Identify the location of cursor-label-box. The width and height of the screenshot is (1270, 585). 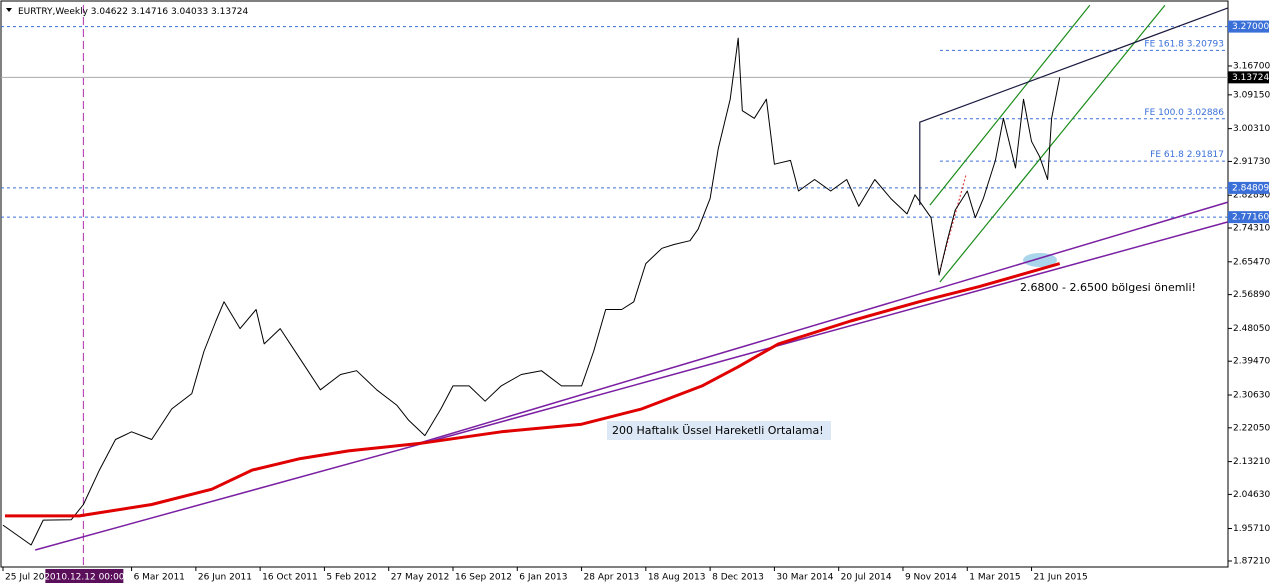
(84, 576).